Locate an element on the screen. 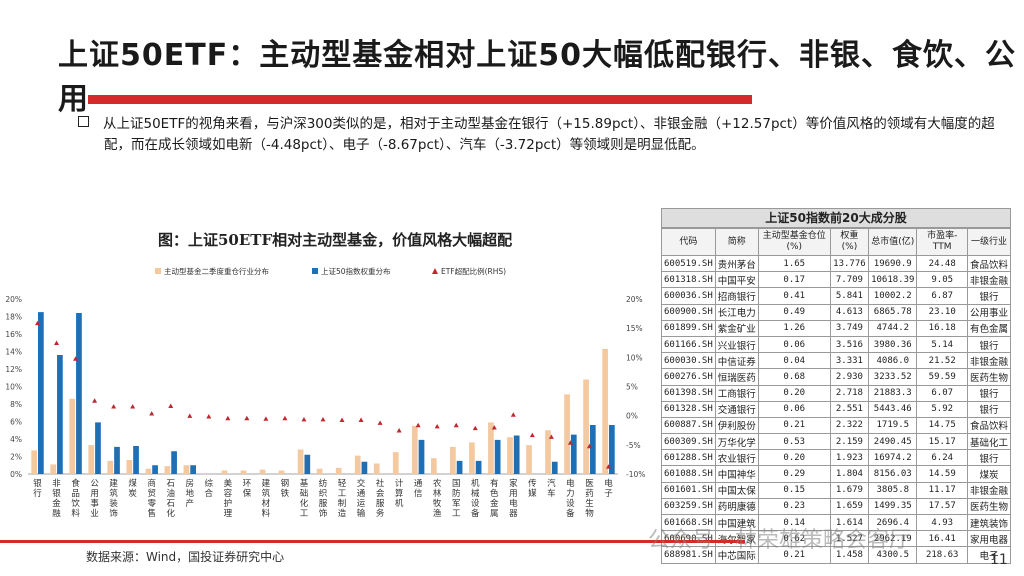  table-cell: 601601.SH is located at coordinates (688, 490).